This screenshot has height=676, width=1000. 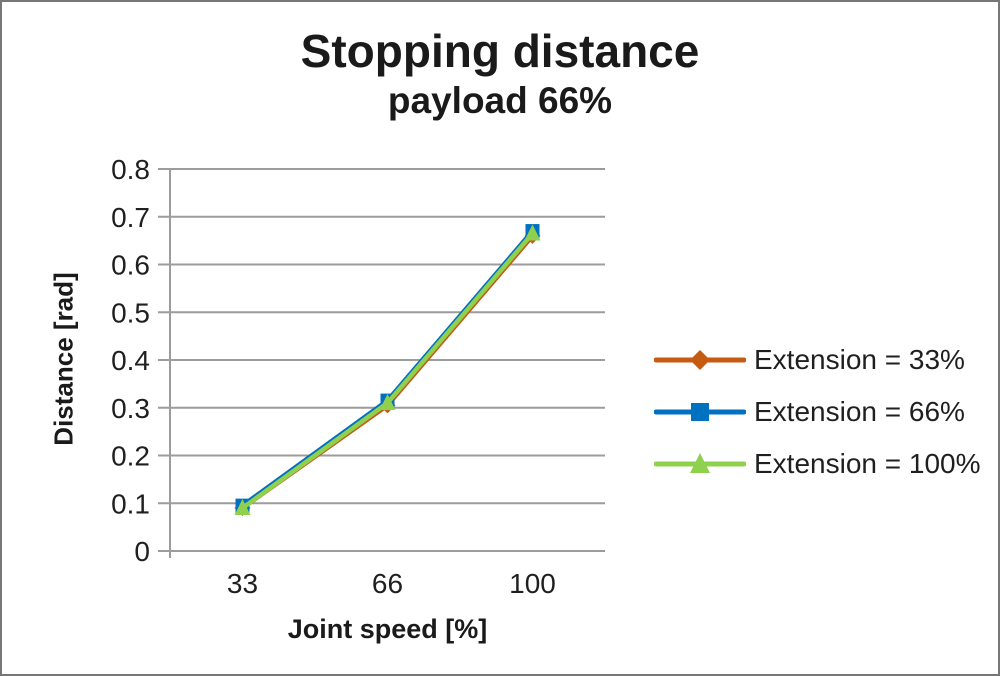 What do you see at coordinates (532, 583) in the screenshot?
I see `x-tick-label: 100` at bounding box center [532, 583].